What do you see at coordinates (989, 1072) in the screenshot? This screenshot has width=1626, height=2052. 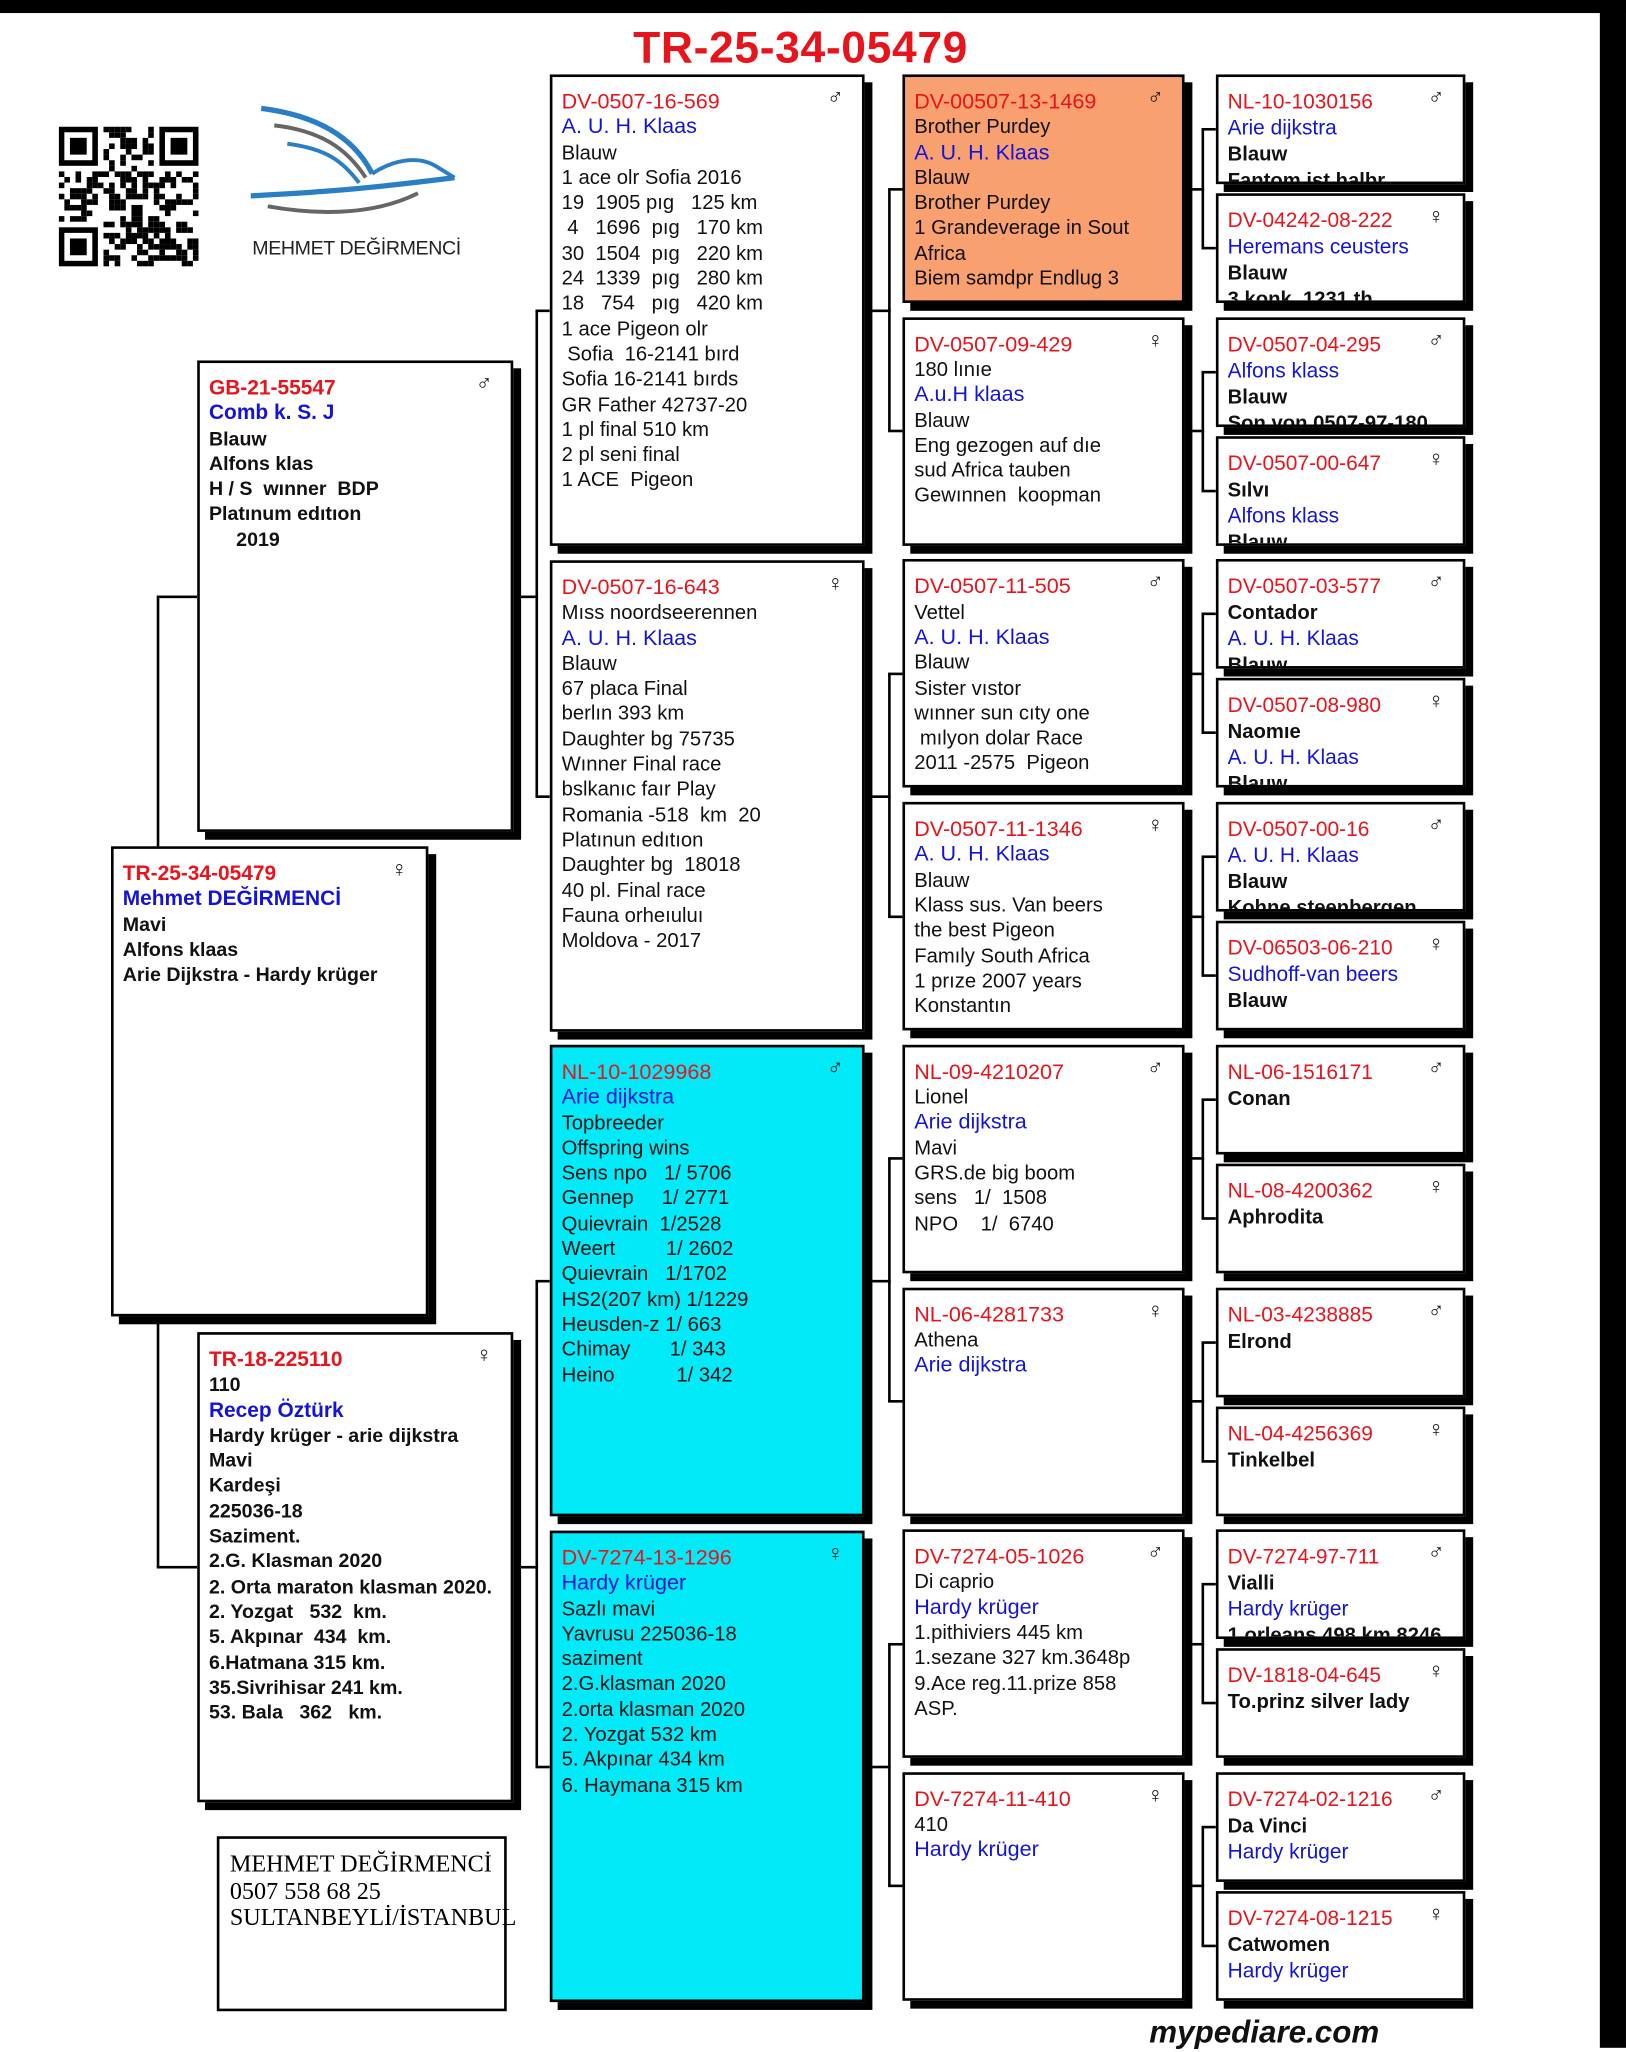 I see `ring-number: NL-09-4210207` at bounding box center [989, 1072].